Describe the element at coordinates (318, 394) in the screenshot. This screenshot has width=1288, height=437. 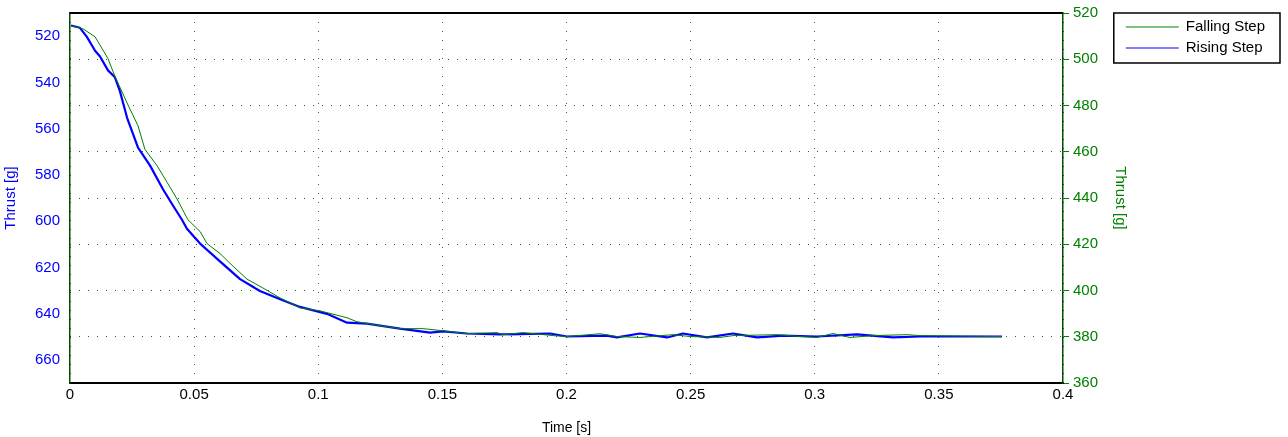
I see `x-tick-label: 0.1` at that location.